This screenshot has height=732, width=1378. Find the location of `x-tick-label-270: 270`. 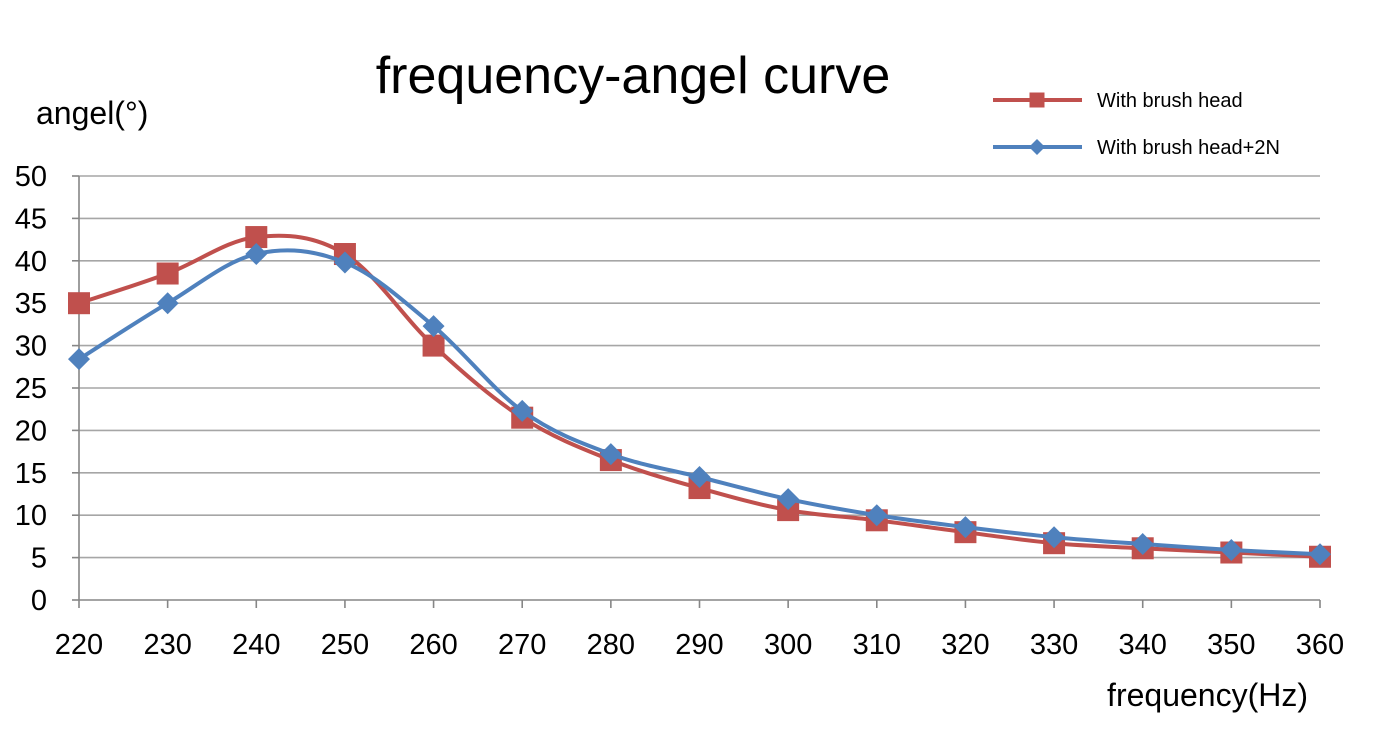

x-tick-label-270: 270 is located at coordinates (522, 645).